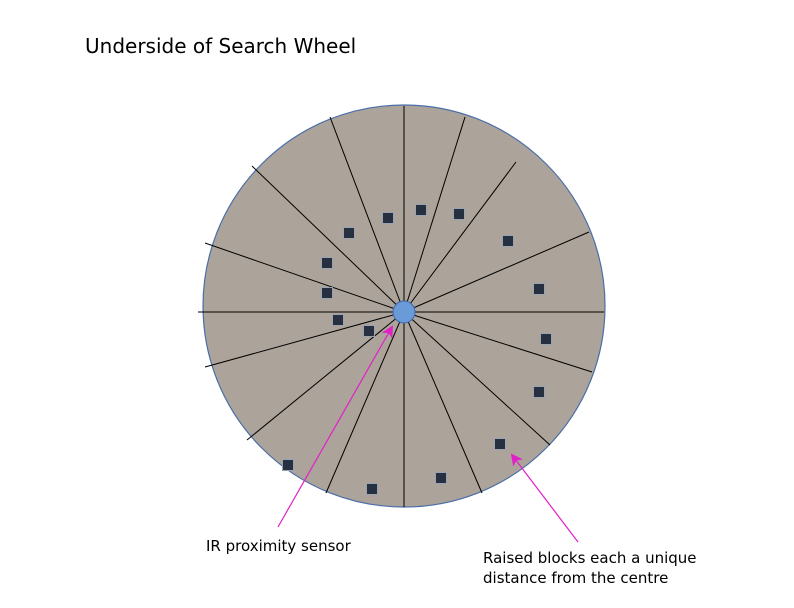 The width and height of the screenshot is (794, 608). What do you see at coordinates (404, 312) in the screenshot?
I see `ir-sensor` at bounding box center [404, 312].